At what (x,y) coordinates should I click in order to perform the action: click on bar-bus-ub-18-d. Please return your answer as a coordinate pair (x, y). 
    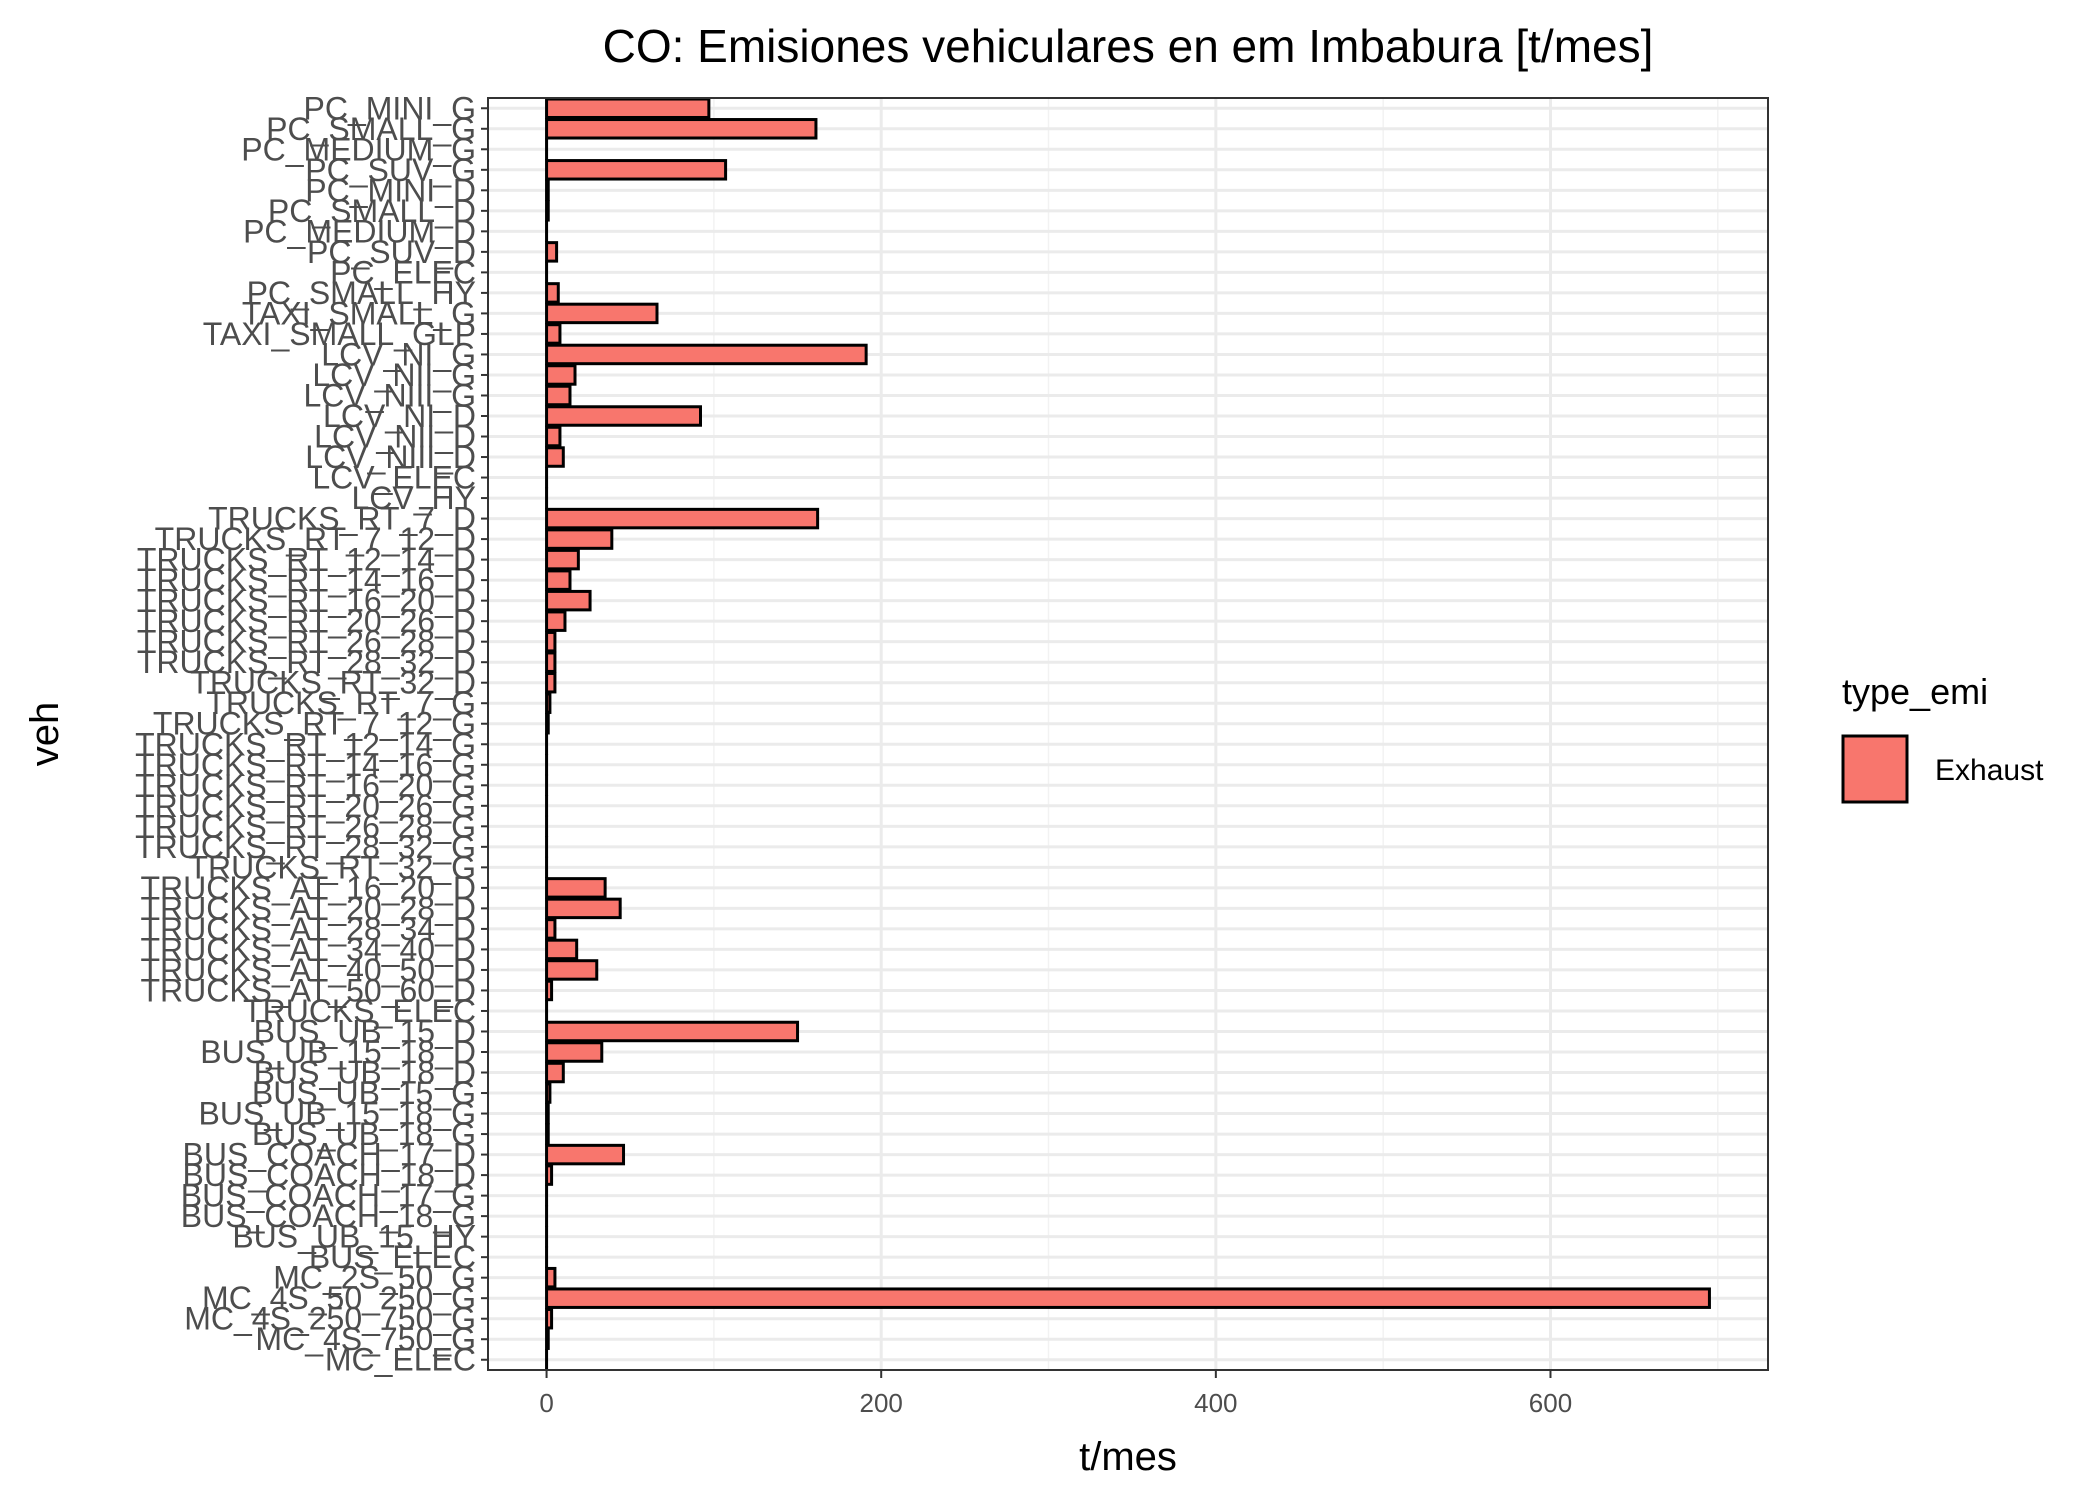
    Looking at the image, I should click on (555, 1072).